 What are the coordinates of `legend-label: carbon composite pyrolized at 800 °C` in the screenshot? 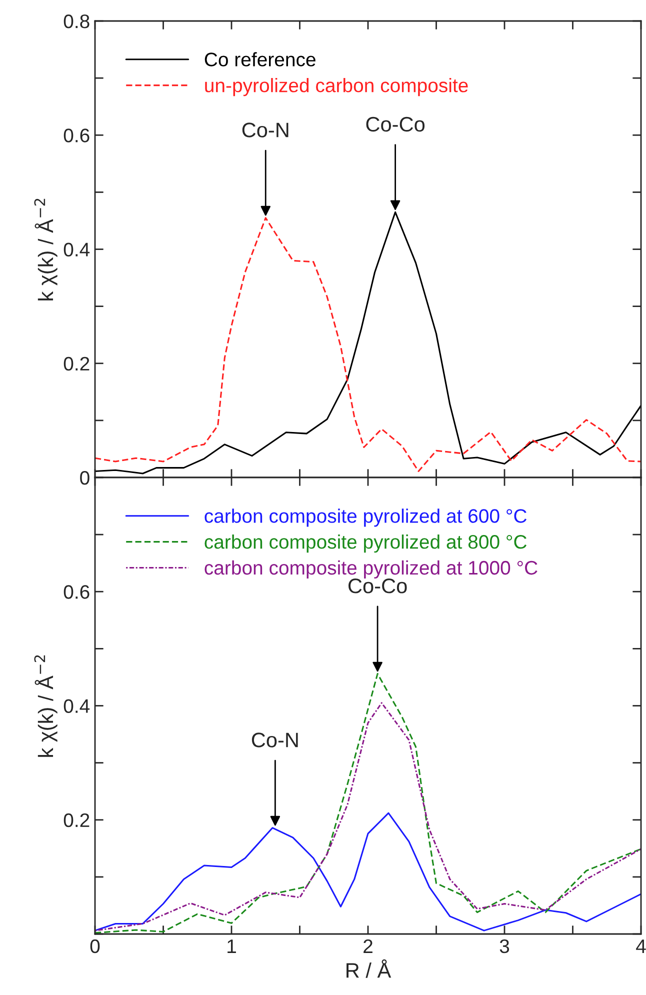 It's located at (365, 543).